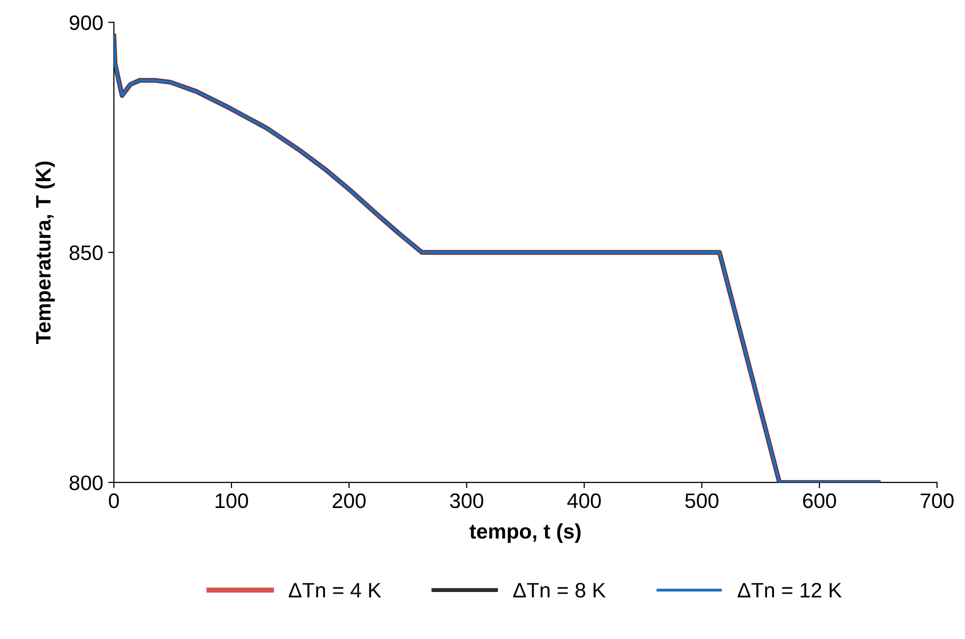  I want to click on x-tick-label: 300, so click(467, 500).